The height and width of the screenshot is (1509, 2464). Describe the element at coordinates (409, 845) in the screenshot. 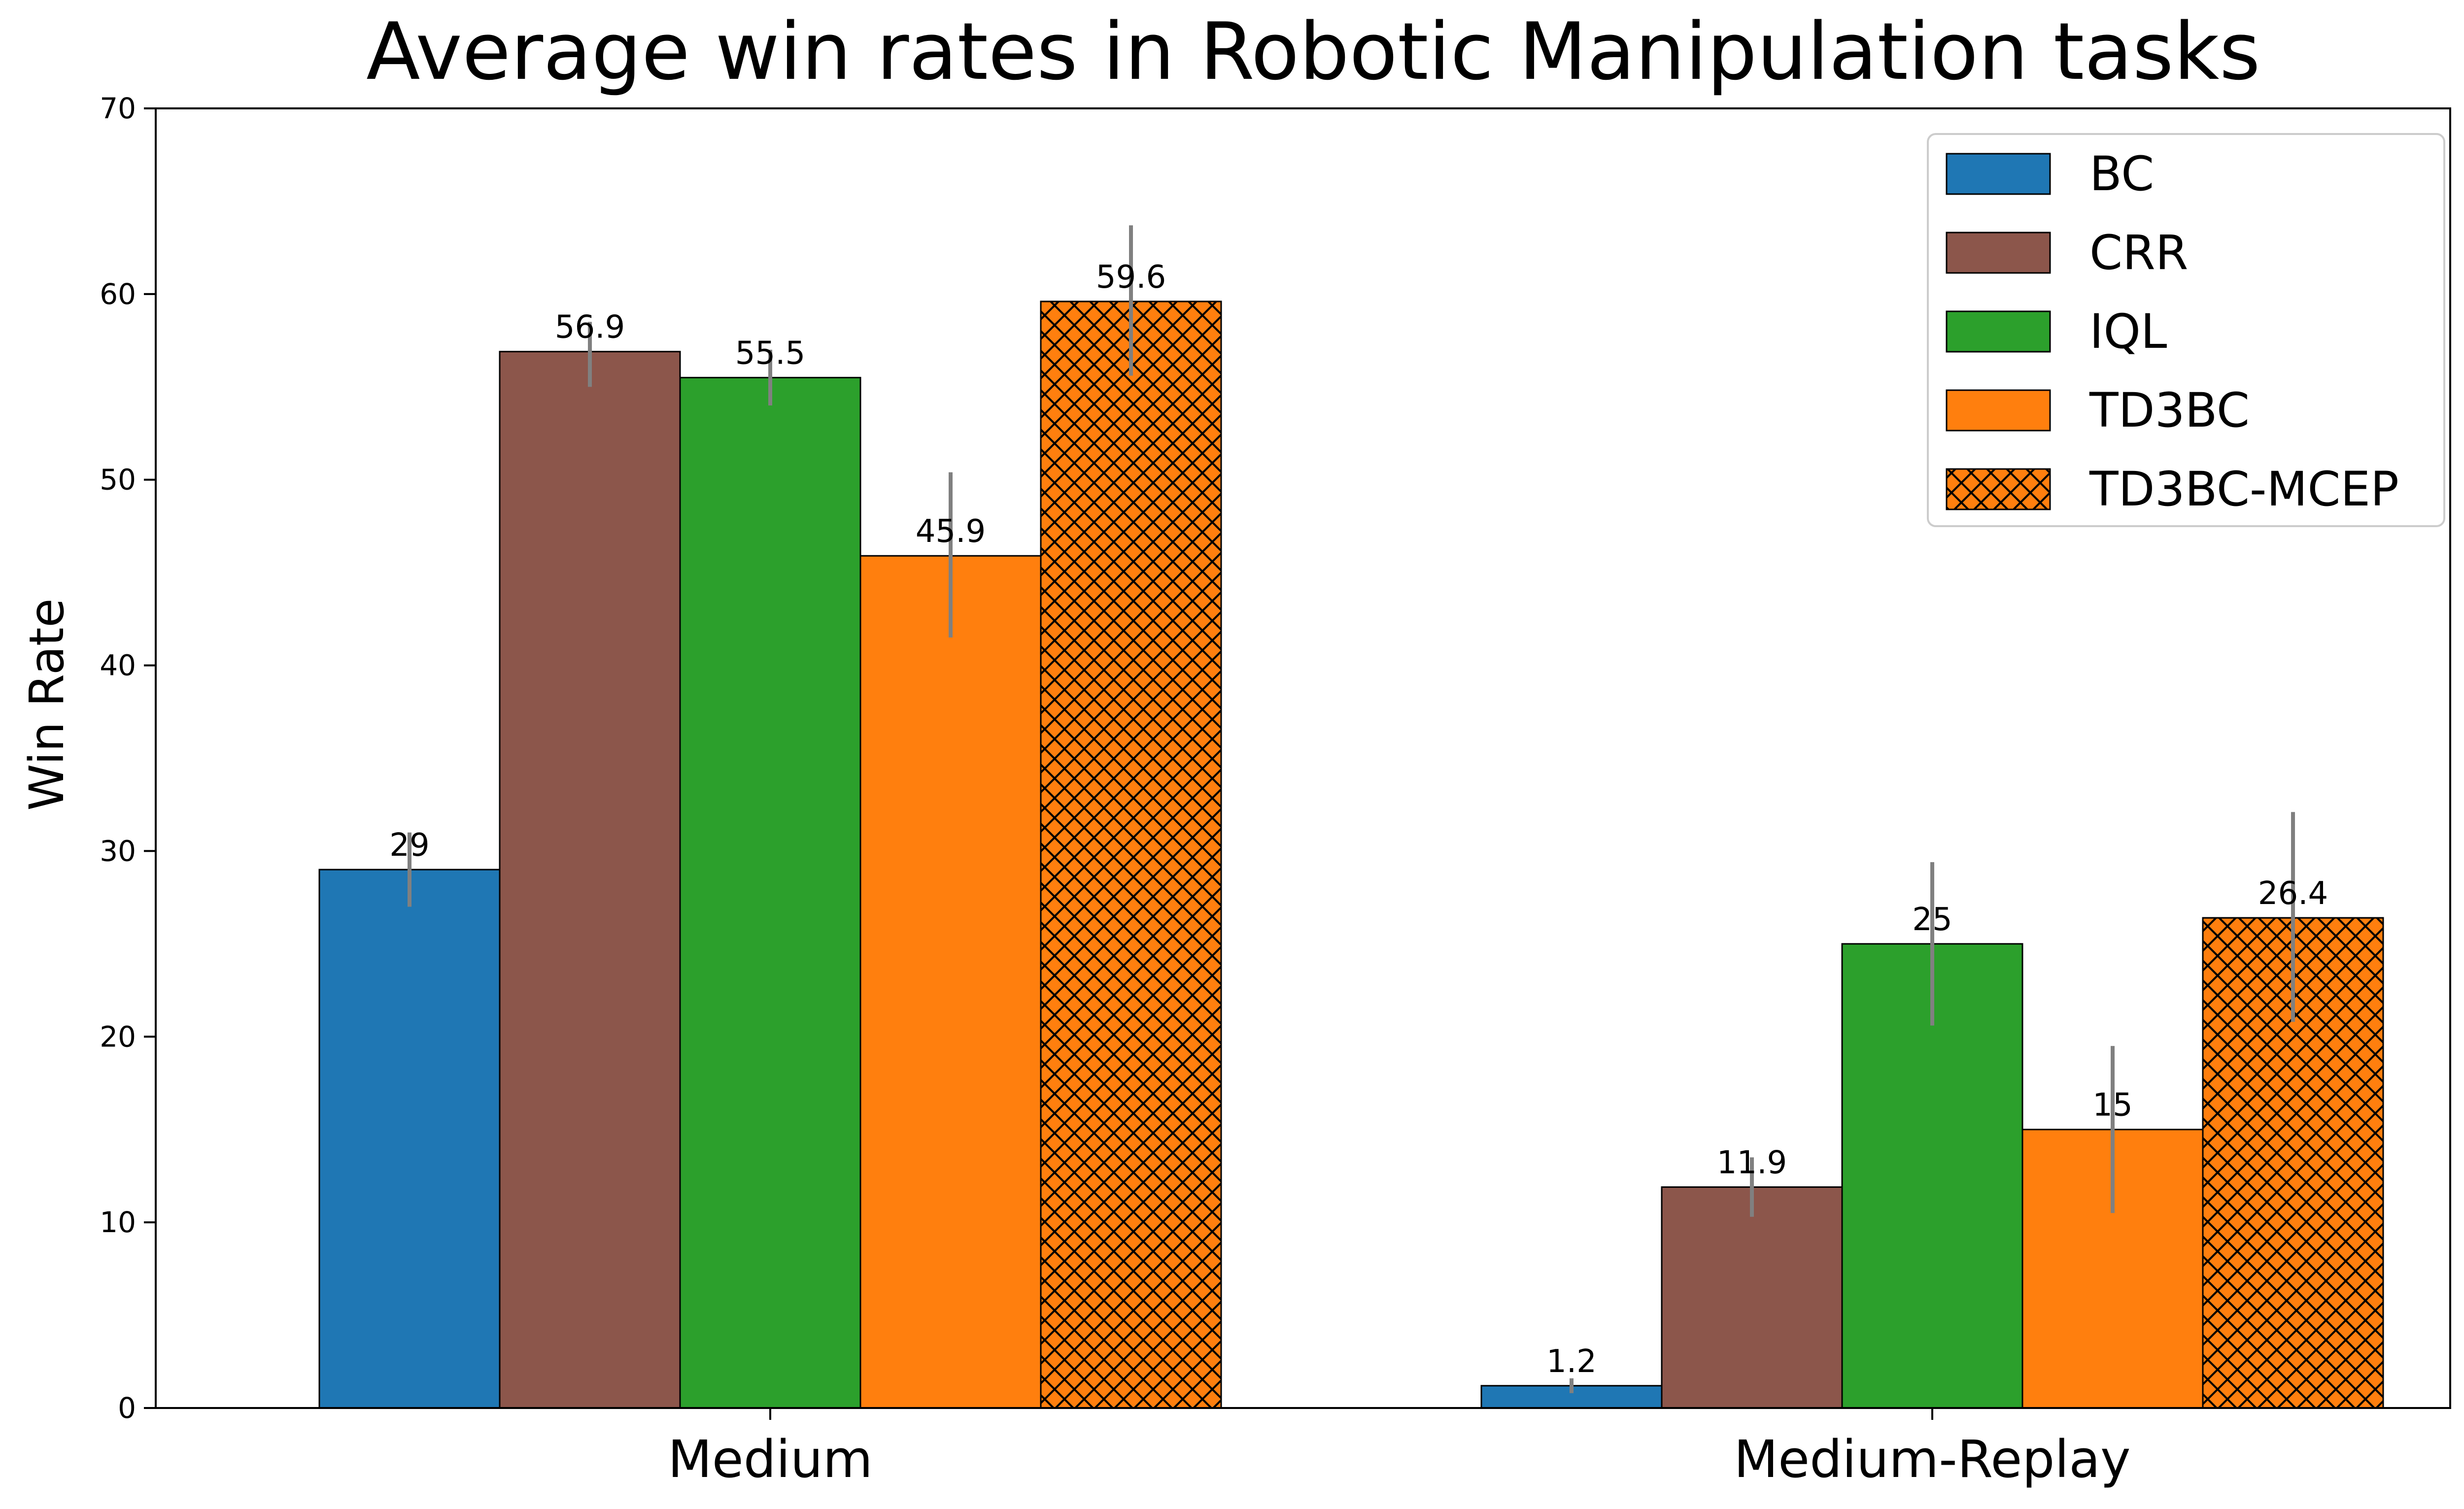

I see `data-label: 29` at that location.